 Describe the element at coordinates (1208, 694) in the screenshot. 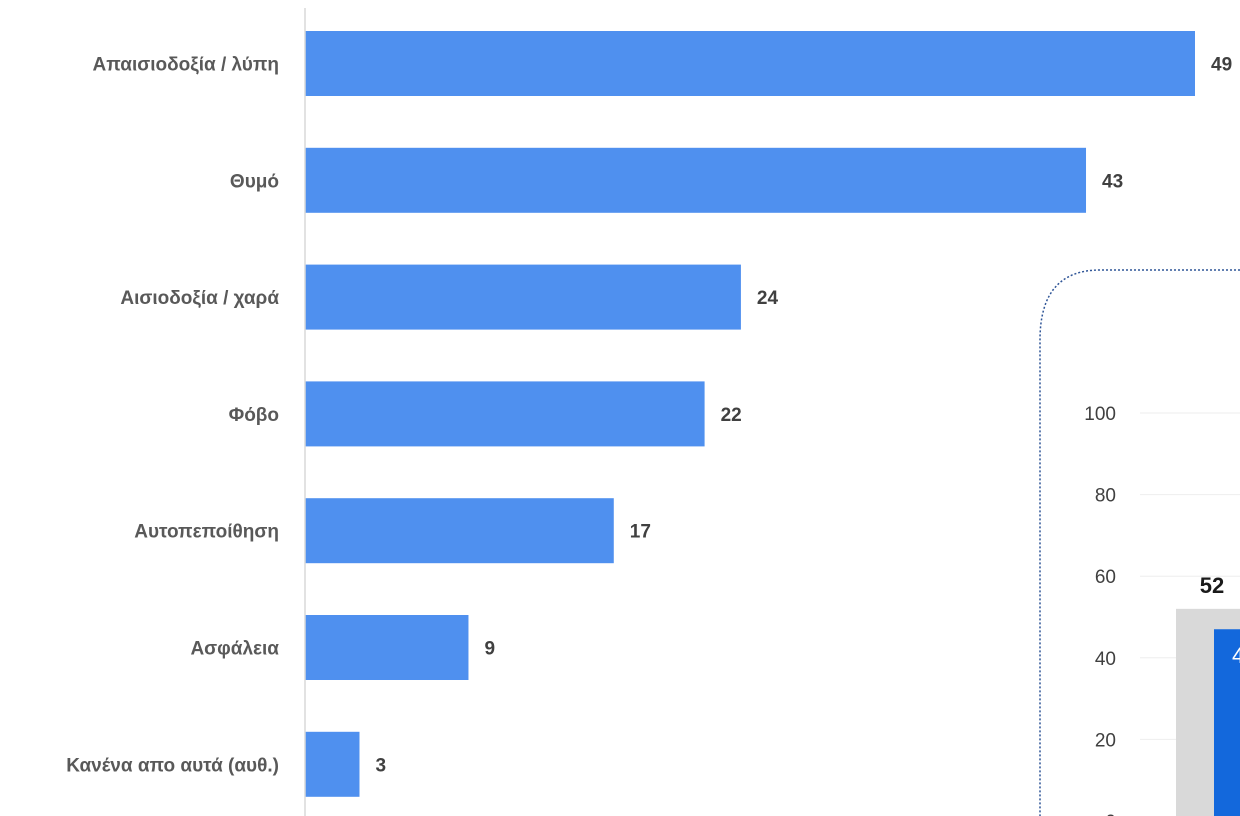

I see `inset-bars-group: 52 4` at that location.